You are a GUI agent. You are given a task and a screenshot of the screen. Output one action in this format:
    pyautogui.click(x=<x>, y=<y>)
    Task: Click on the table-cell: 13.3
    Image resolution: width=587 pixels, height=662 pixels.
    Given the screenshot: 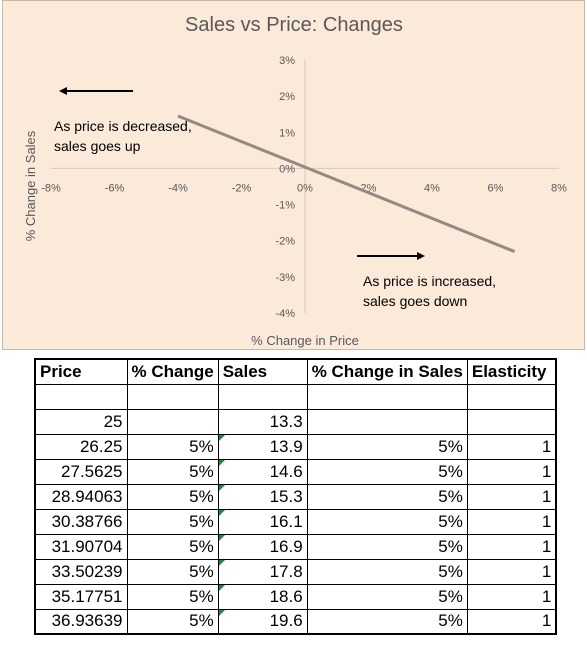 What is the action you would take?
    pyautogui.click(x=262, y=421)
    